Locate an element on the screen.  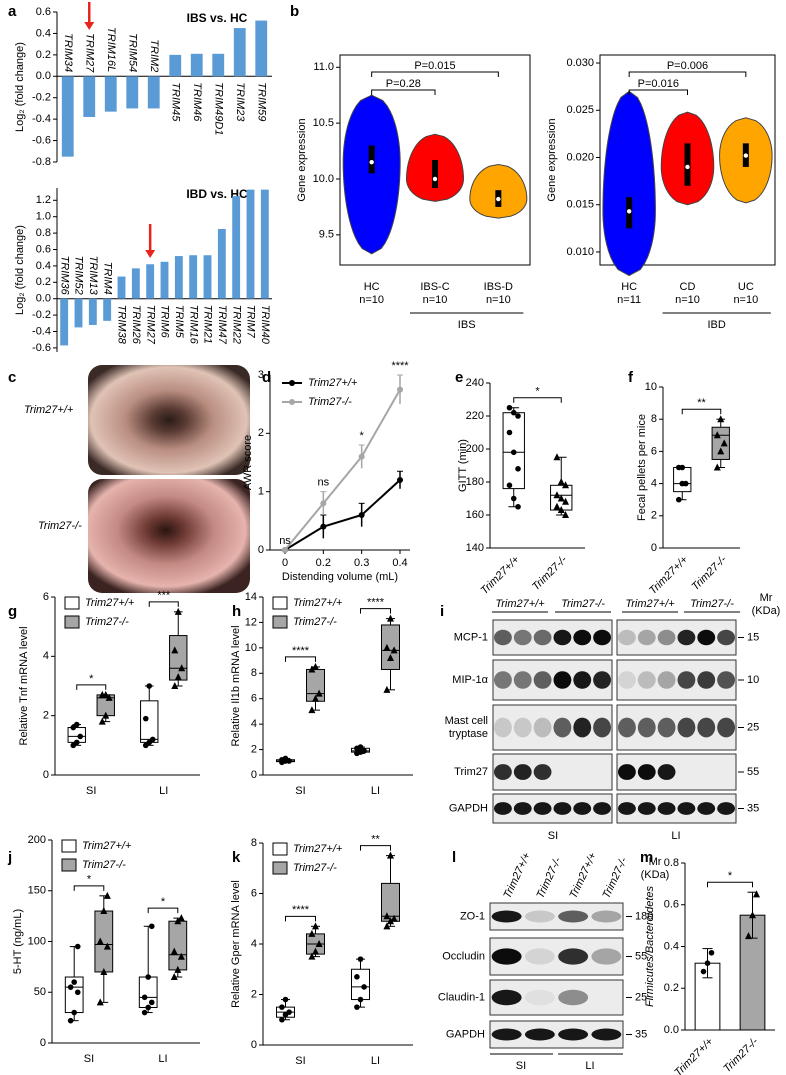
y-axis-label: Relative Il1b mRNA level is located at coordinates (236, 685).